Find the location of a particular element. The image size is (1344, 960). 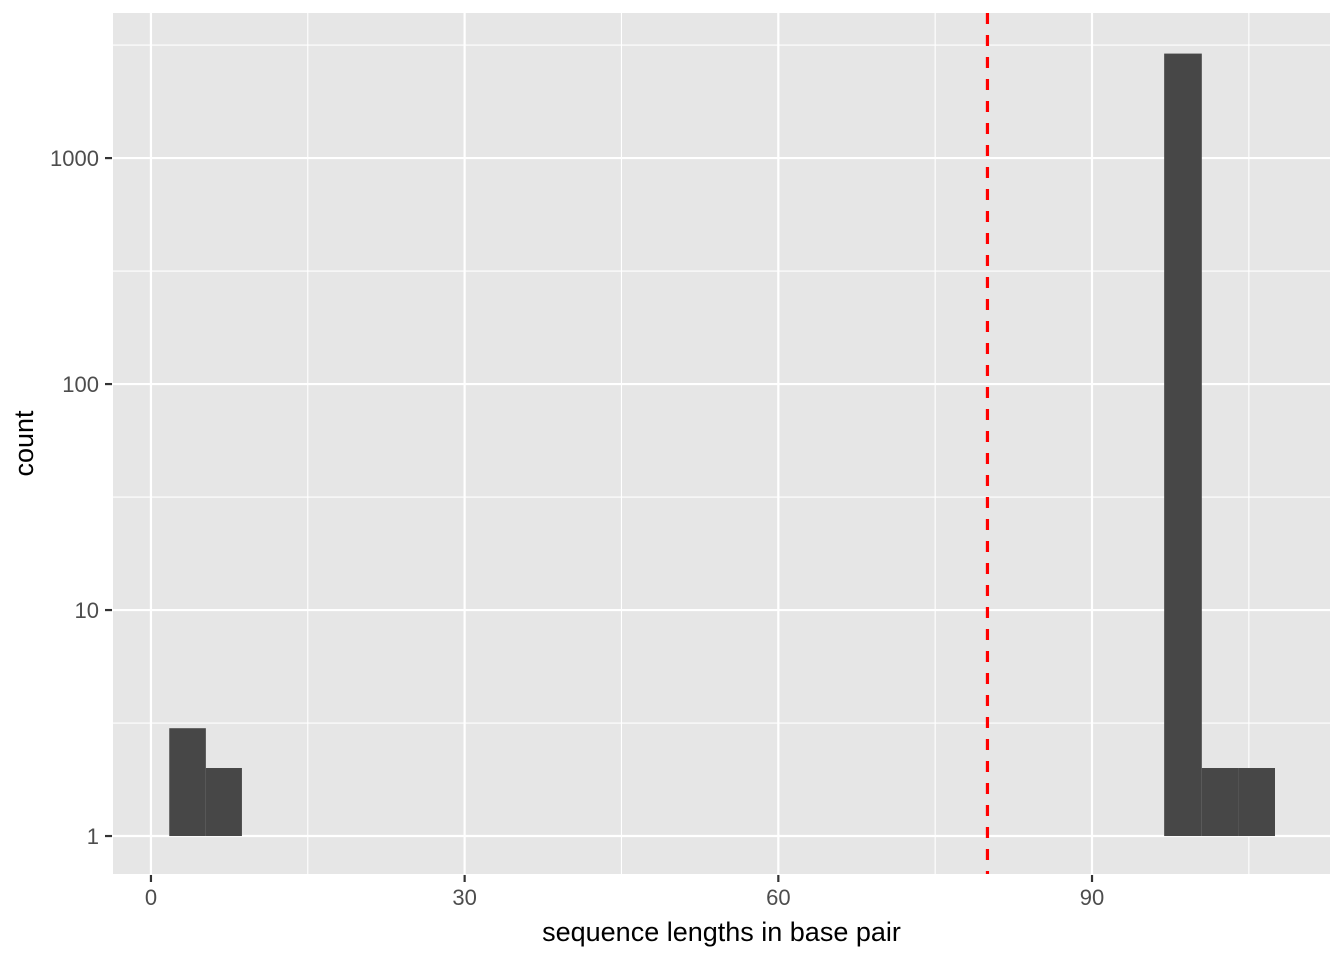

x-axis-title: sequence lengths in base pair is located at coordinates (721, 932).